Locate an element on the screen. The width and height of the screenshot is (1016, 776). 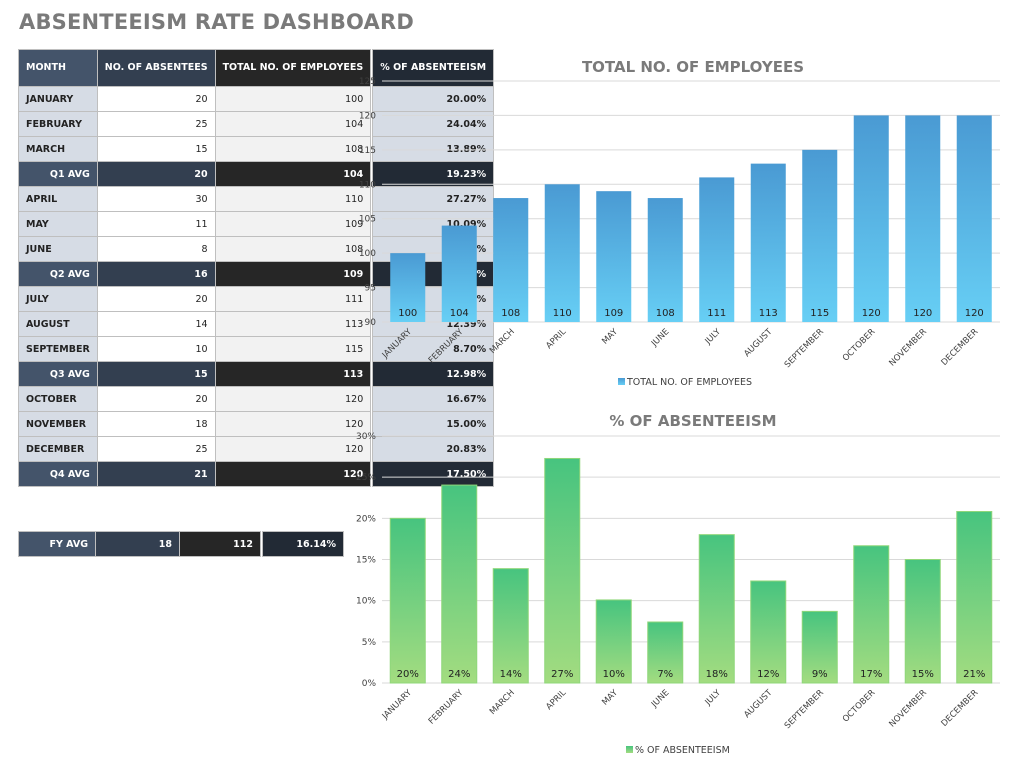
x-tick-label: DECEMBER is located at coordinates (960, 347).